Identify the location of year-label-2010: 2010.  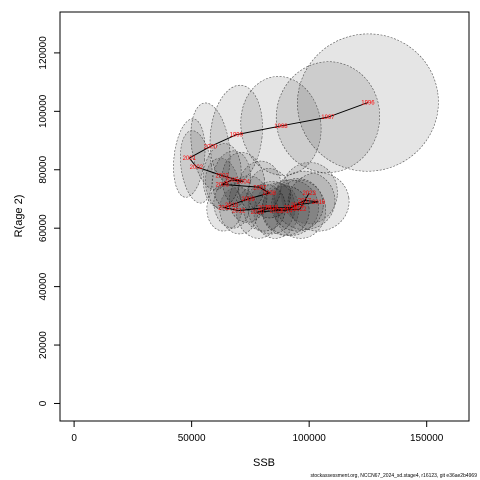
(232, 206).